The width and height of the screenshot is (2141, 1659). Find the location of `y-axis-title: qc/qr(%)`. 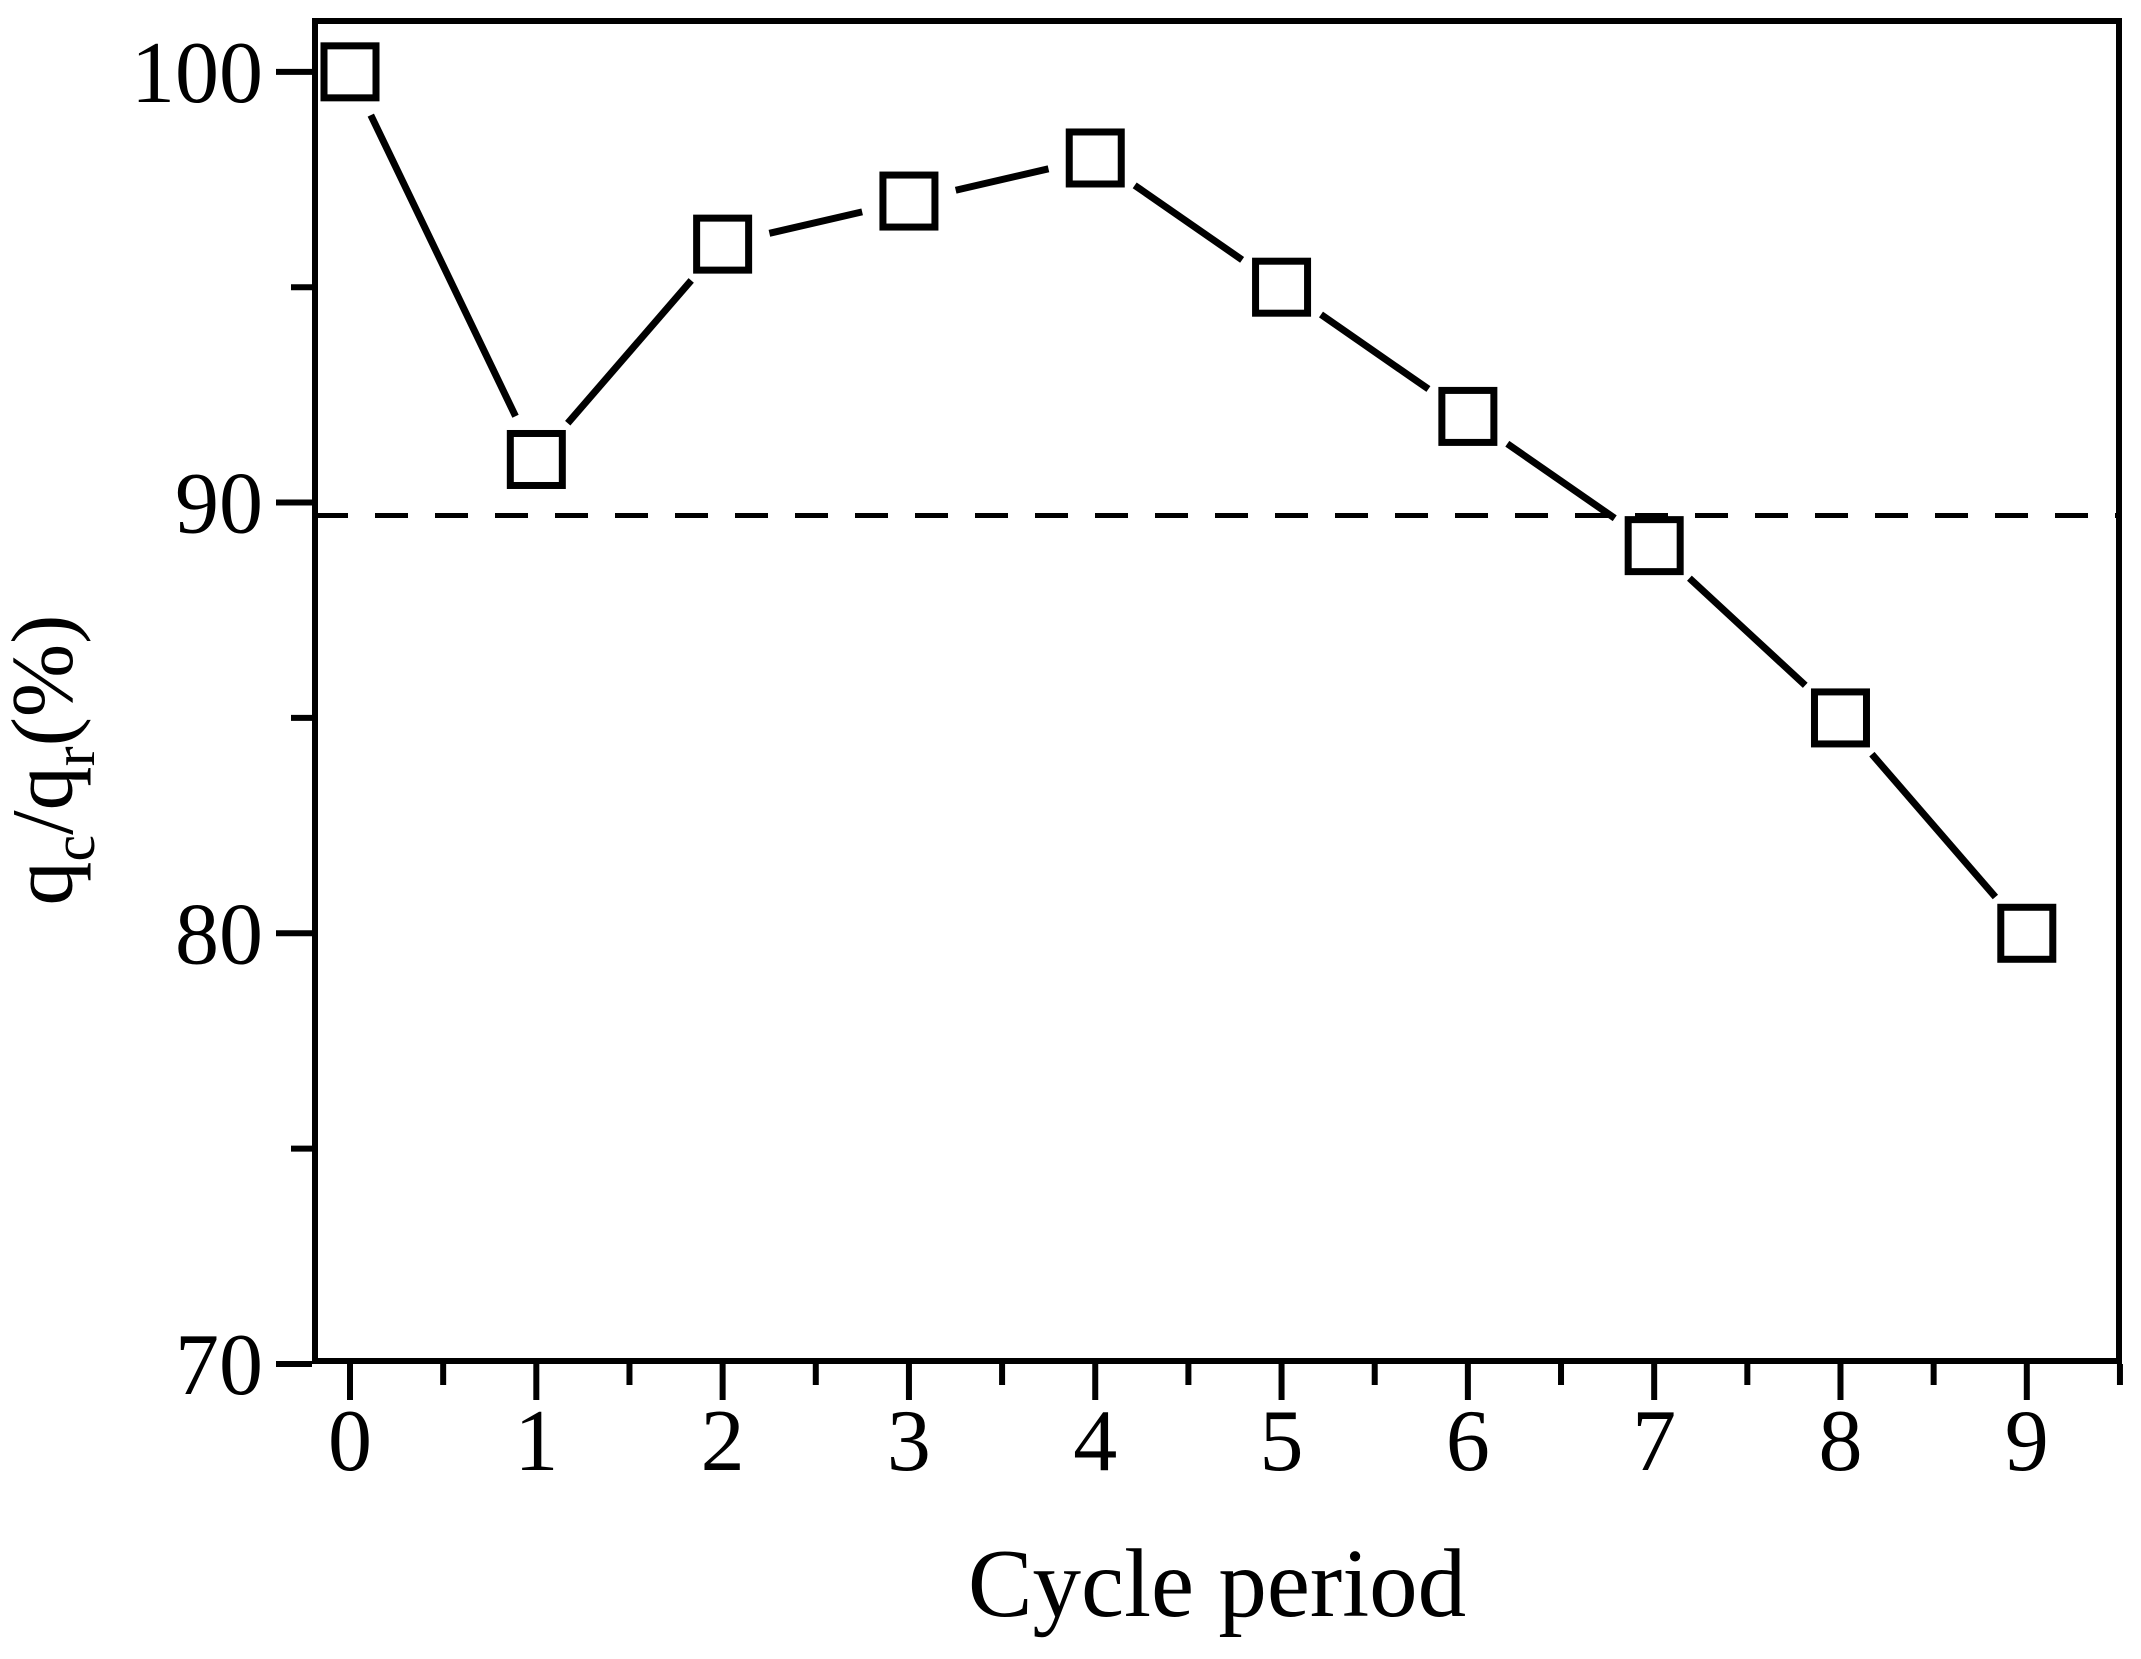

y-axis-title: qc/qr(%) is located at coordinates (53, 760).